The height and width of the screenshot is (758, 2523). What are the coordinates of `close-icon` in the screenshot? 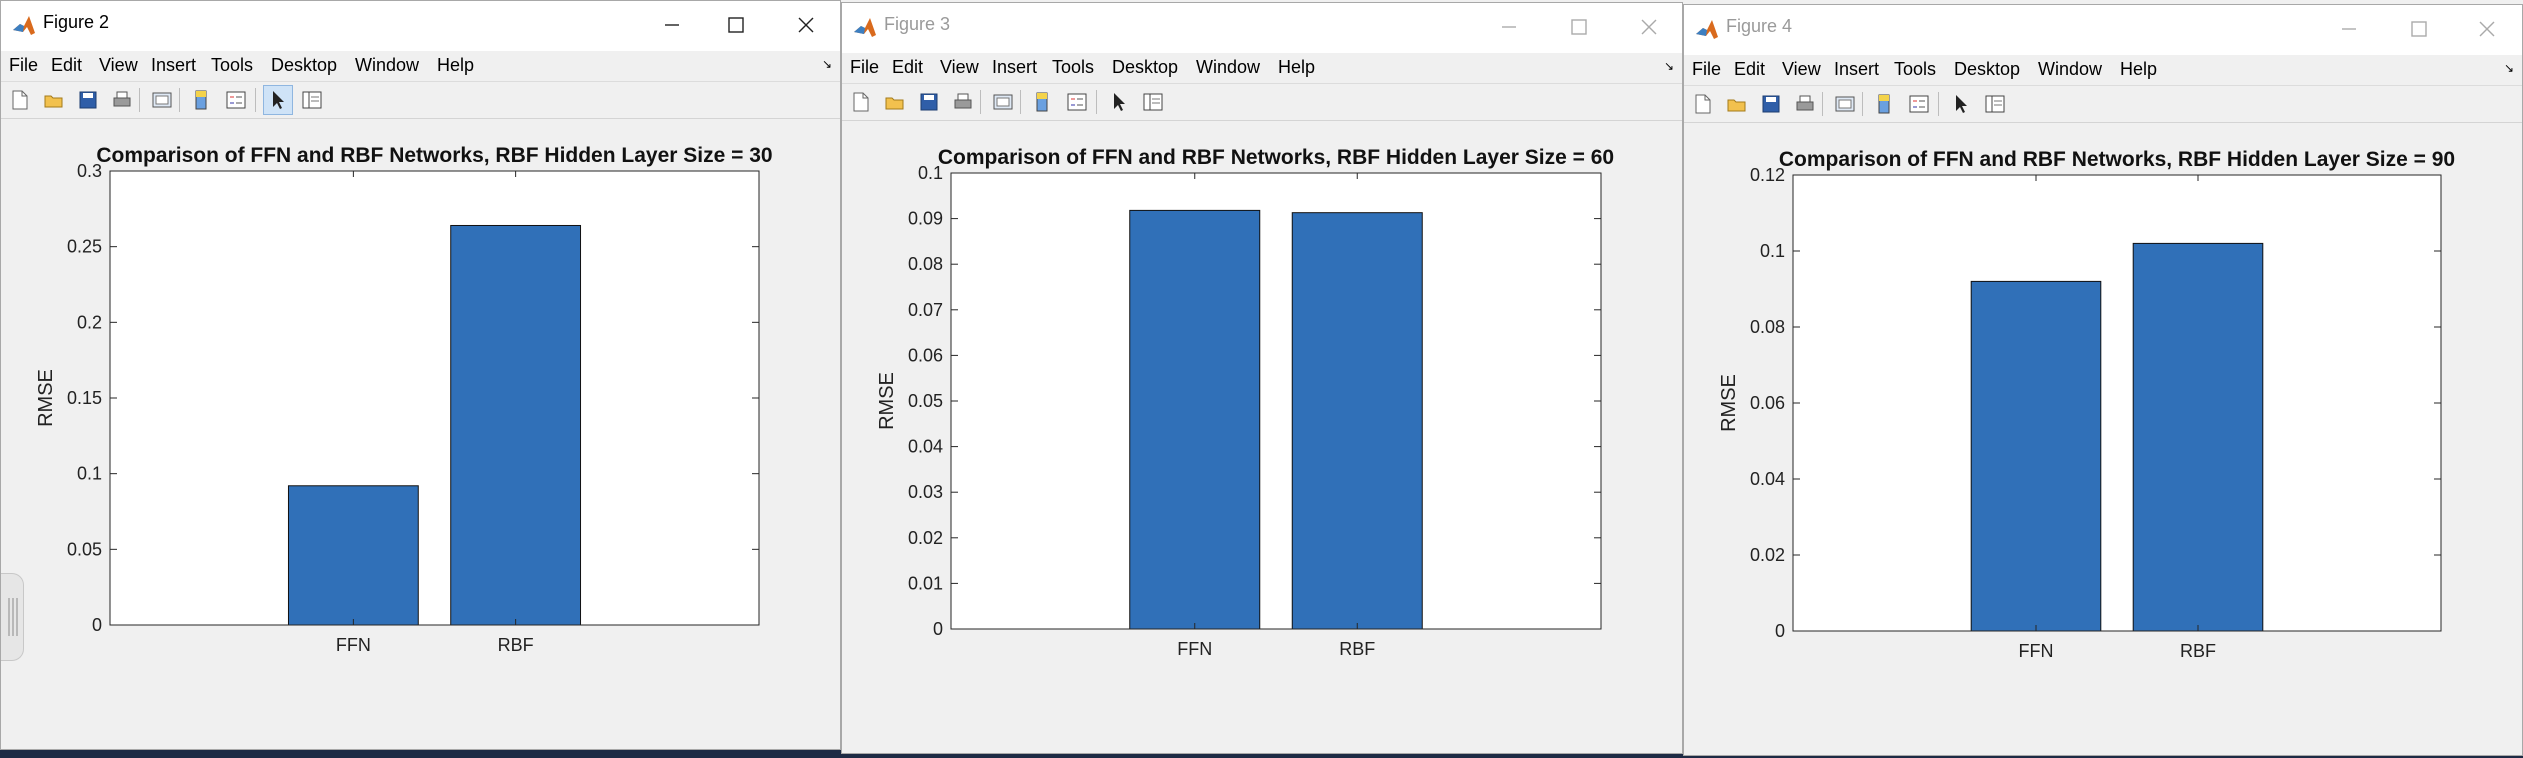 It's located at (806, 25).